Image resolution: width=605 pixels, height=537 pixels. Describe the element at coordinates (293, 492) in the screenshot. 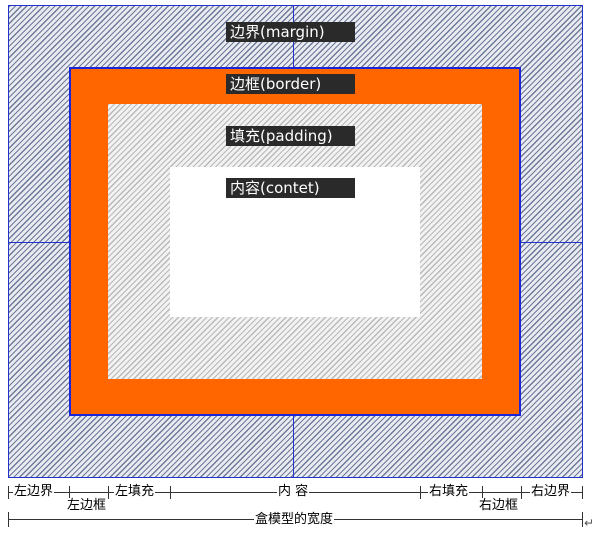

I see `content-dimension: 内 容` at that location.